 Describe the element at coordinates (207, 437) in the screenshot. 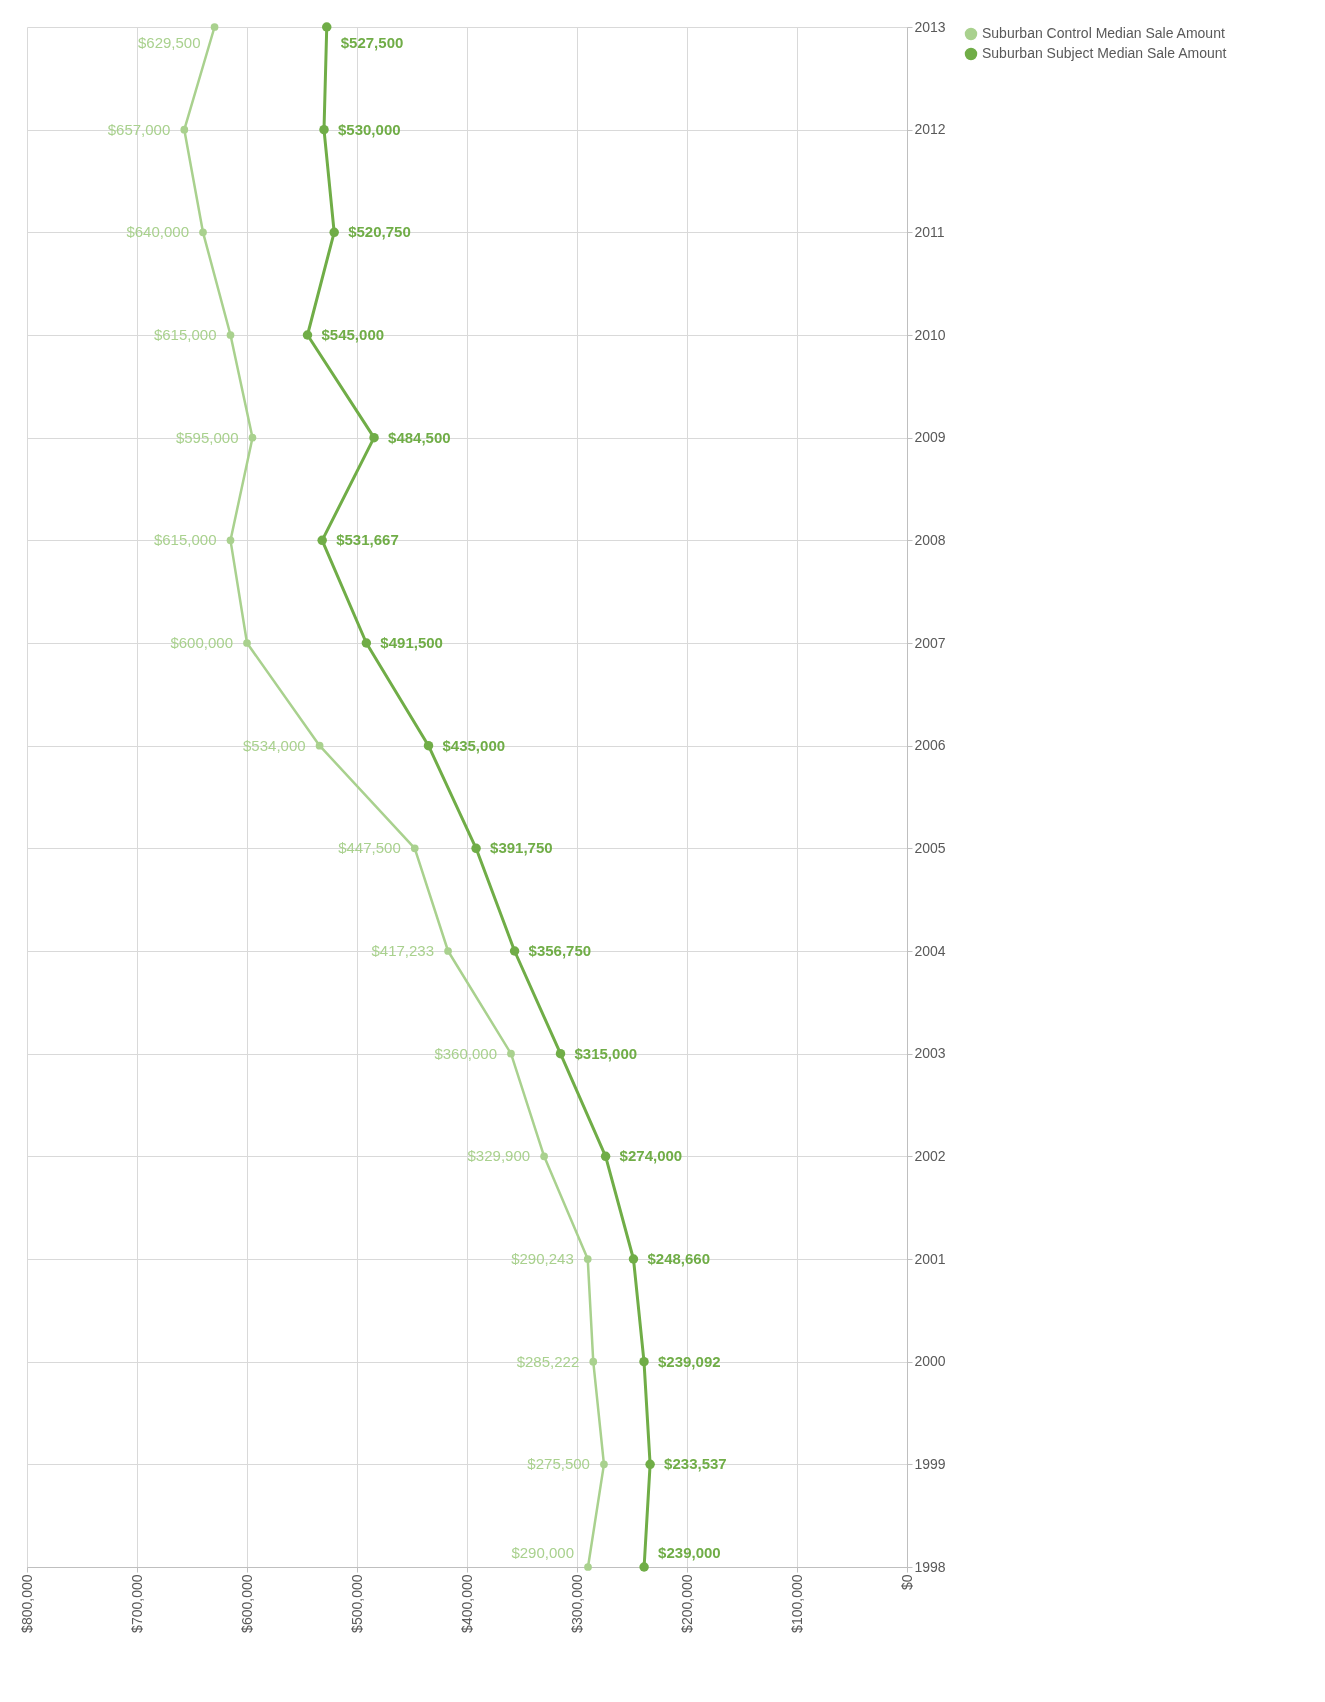

I see `data-label: $595,000` at that location.